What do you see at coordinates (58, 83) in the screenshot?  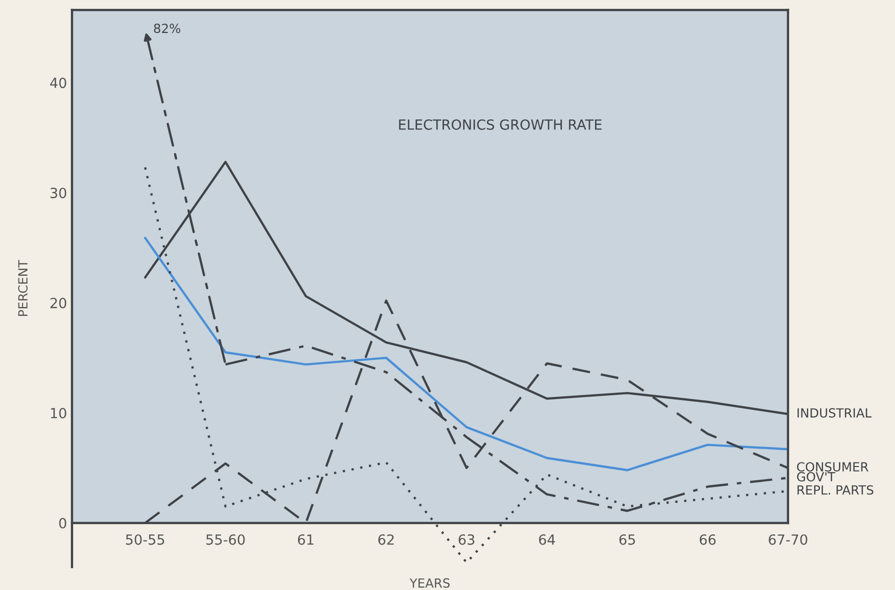 I see `y-tick-label: 40` at bounding box center [58, 83].